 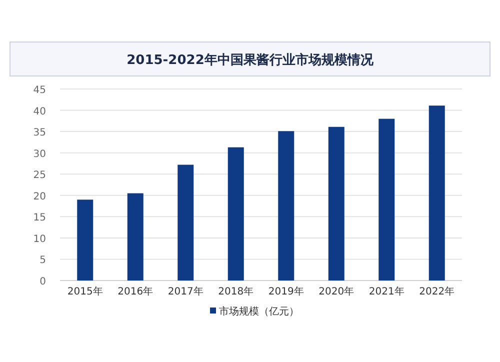 What do you see at coordinates (136, 292) in the screenshot?
I see `x-tick-label: 2016年` at bounding box center [136, 292].